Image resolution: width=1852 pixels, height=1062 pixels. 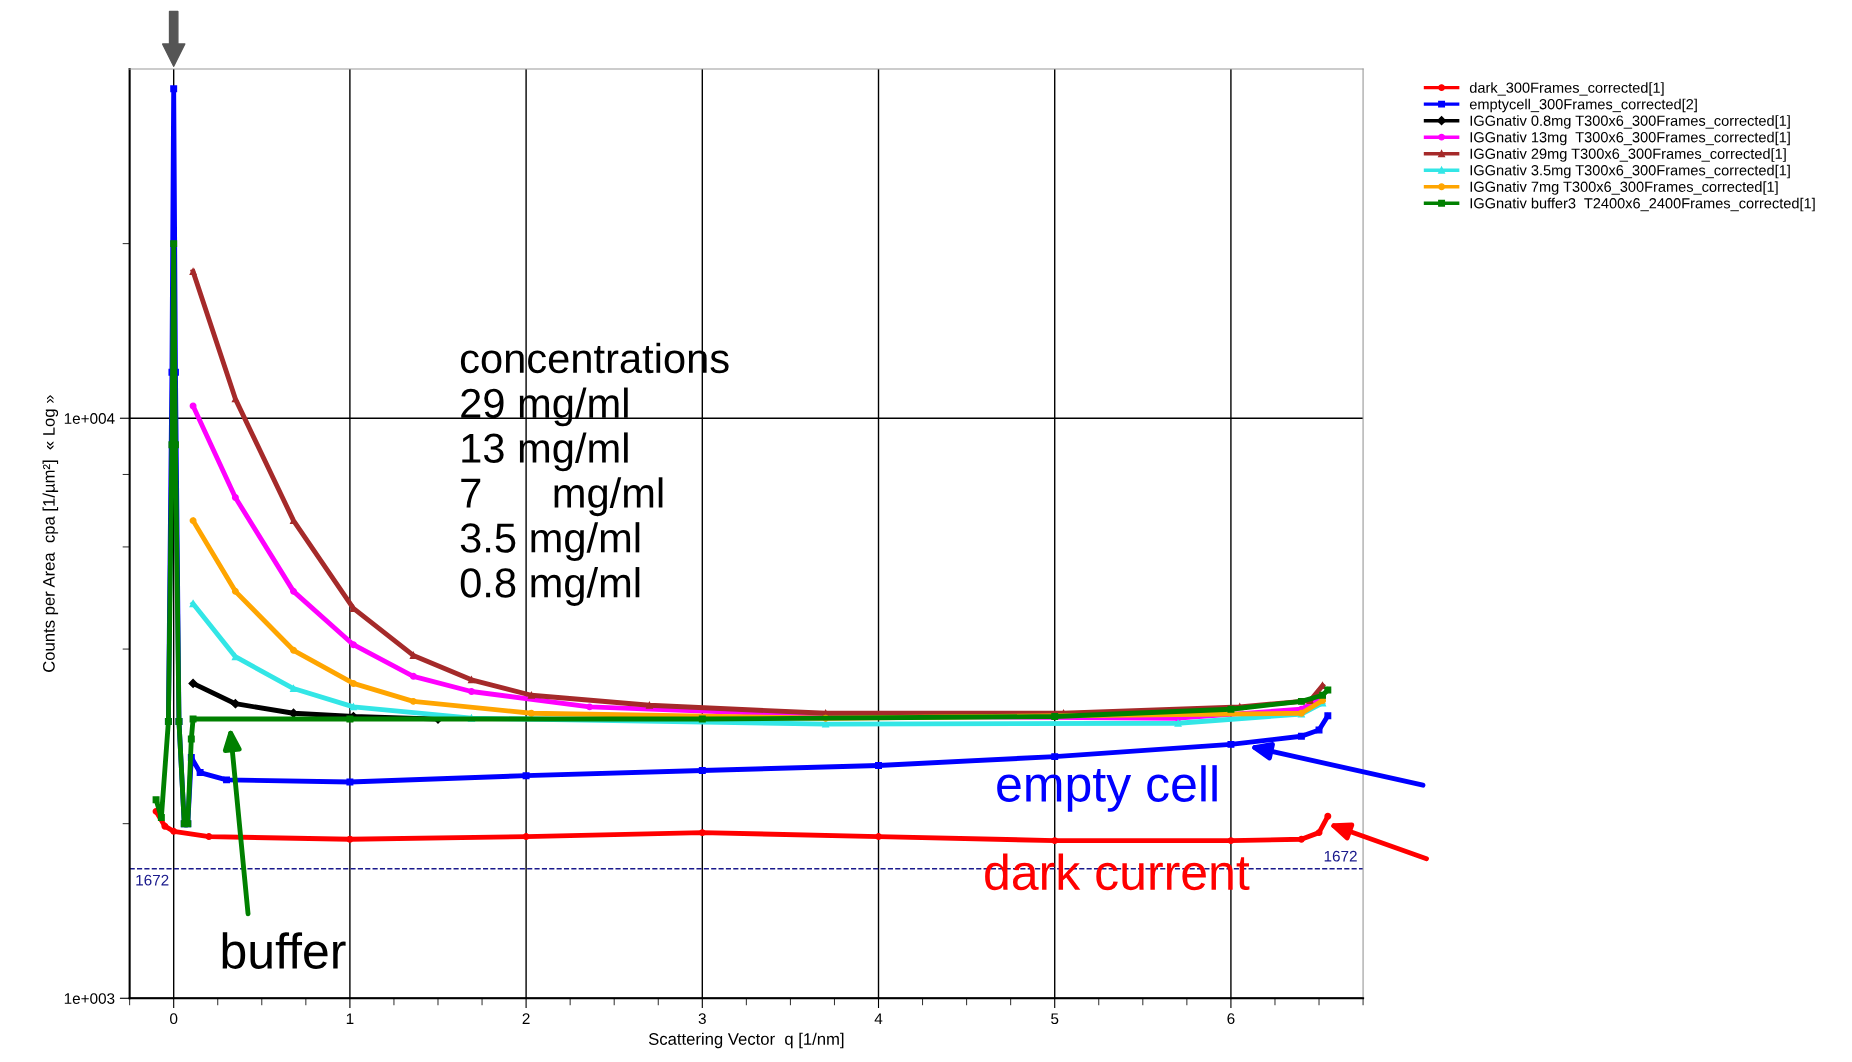 I want to click on annotation: buffer, so click(x=284, y=950).